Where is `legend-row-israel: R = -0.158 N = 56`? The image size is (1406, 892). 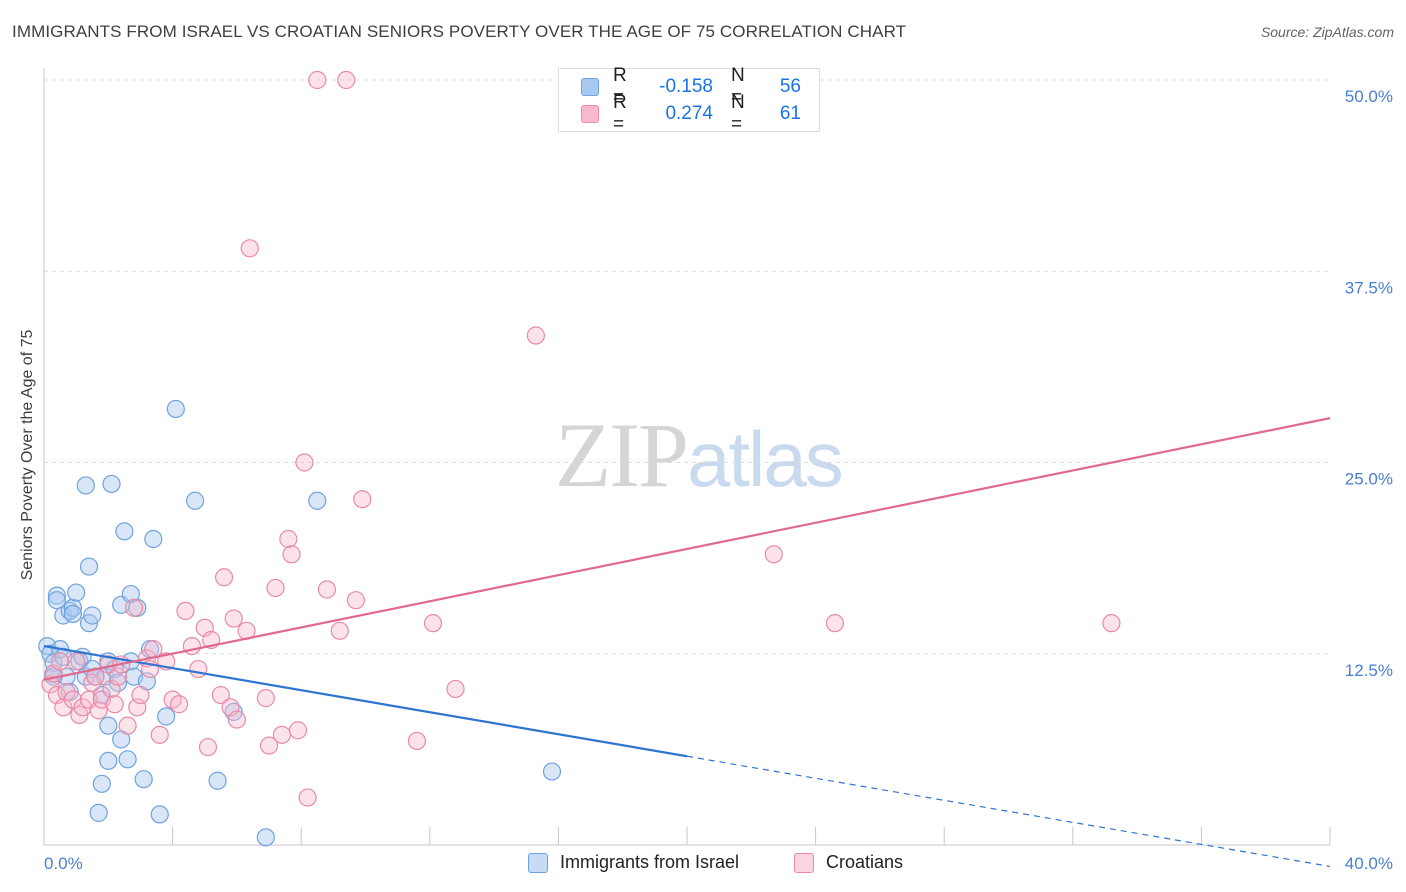
legend-row-israel: R = -0.158 N = 56 is located at coordinates (691, 86).